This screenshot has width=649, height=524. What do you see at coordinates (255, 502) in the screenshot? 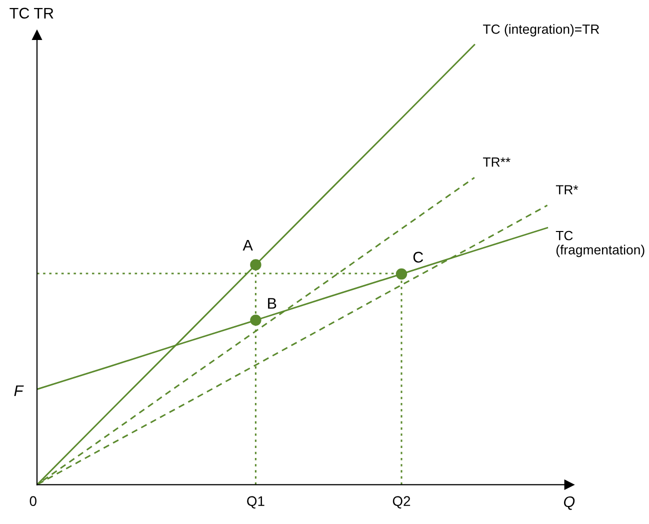
I see `x-tick-label: Q1` at bounding box center [255, 502].